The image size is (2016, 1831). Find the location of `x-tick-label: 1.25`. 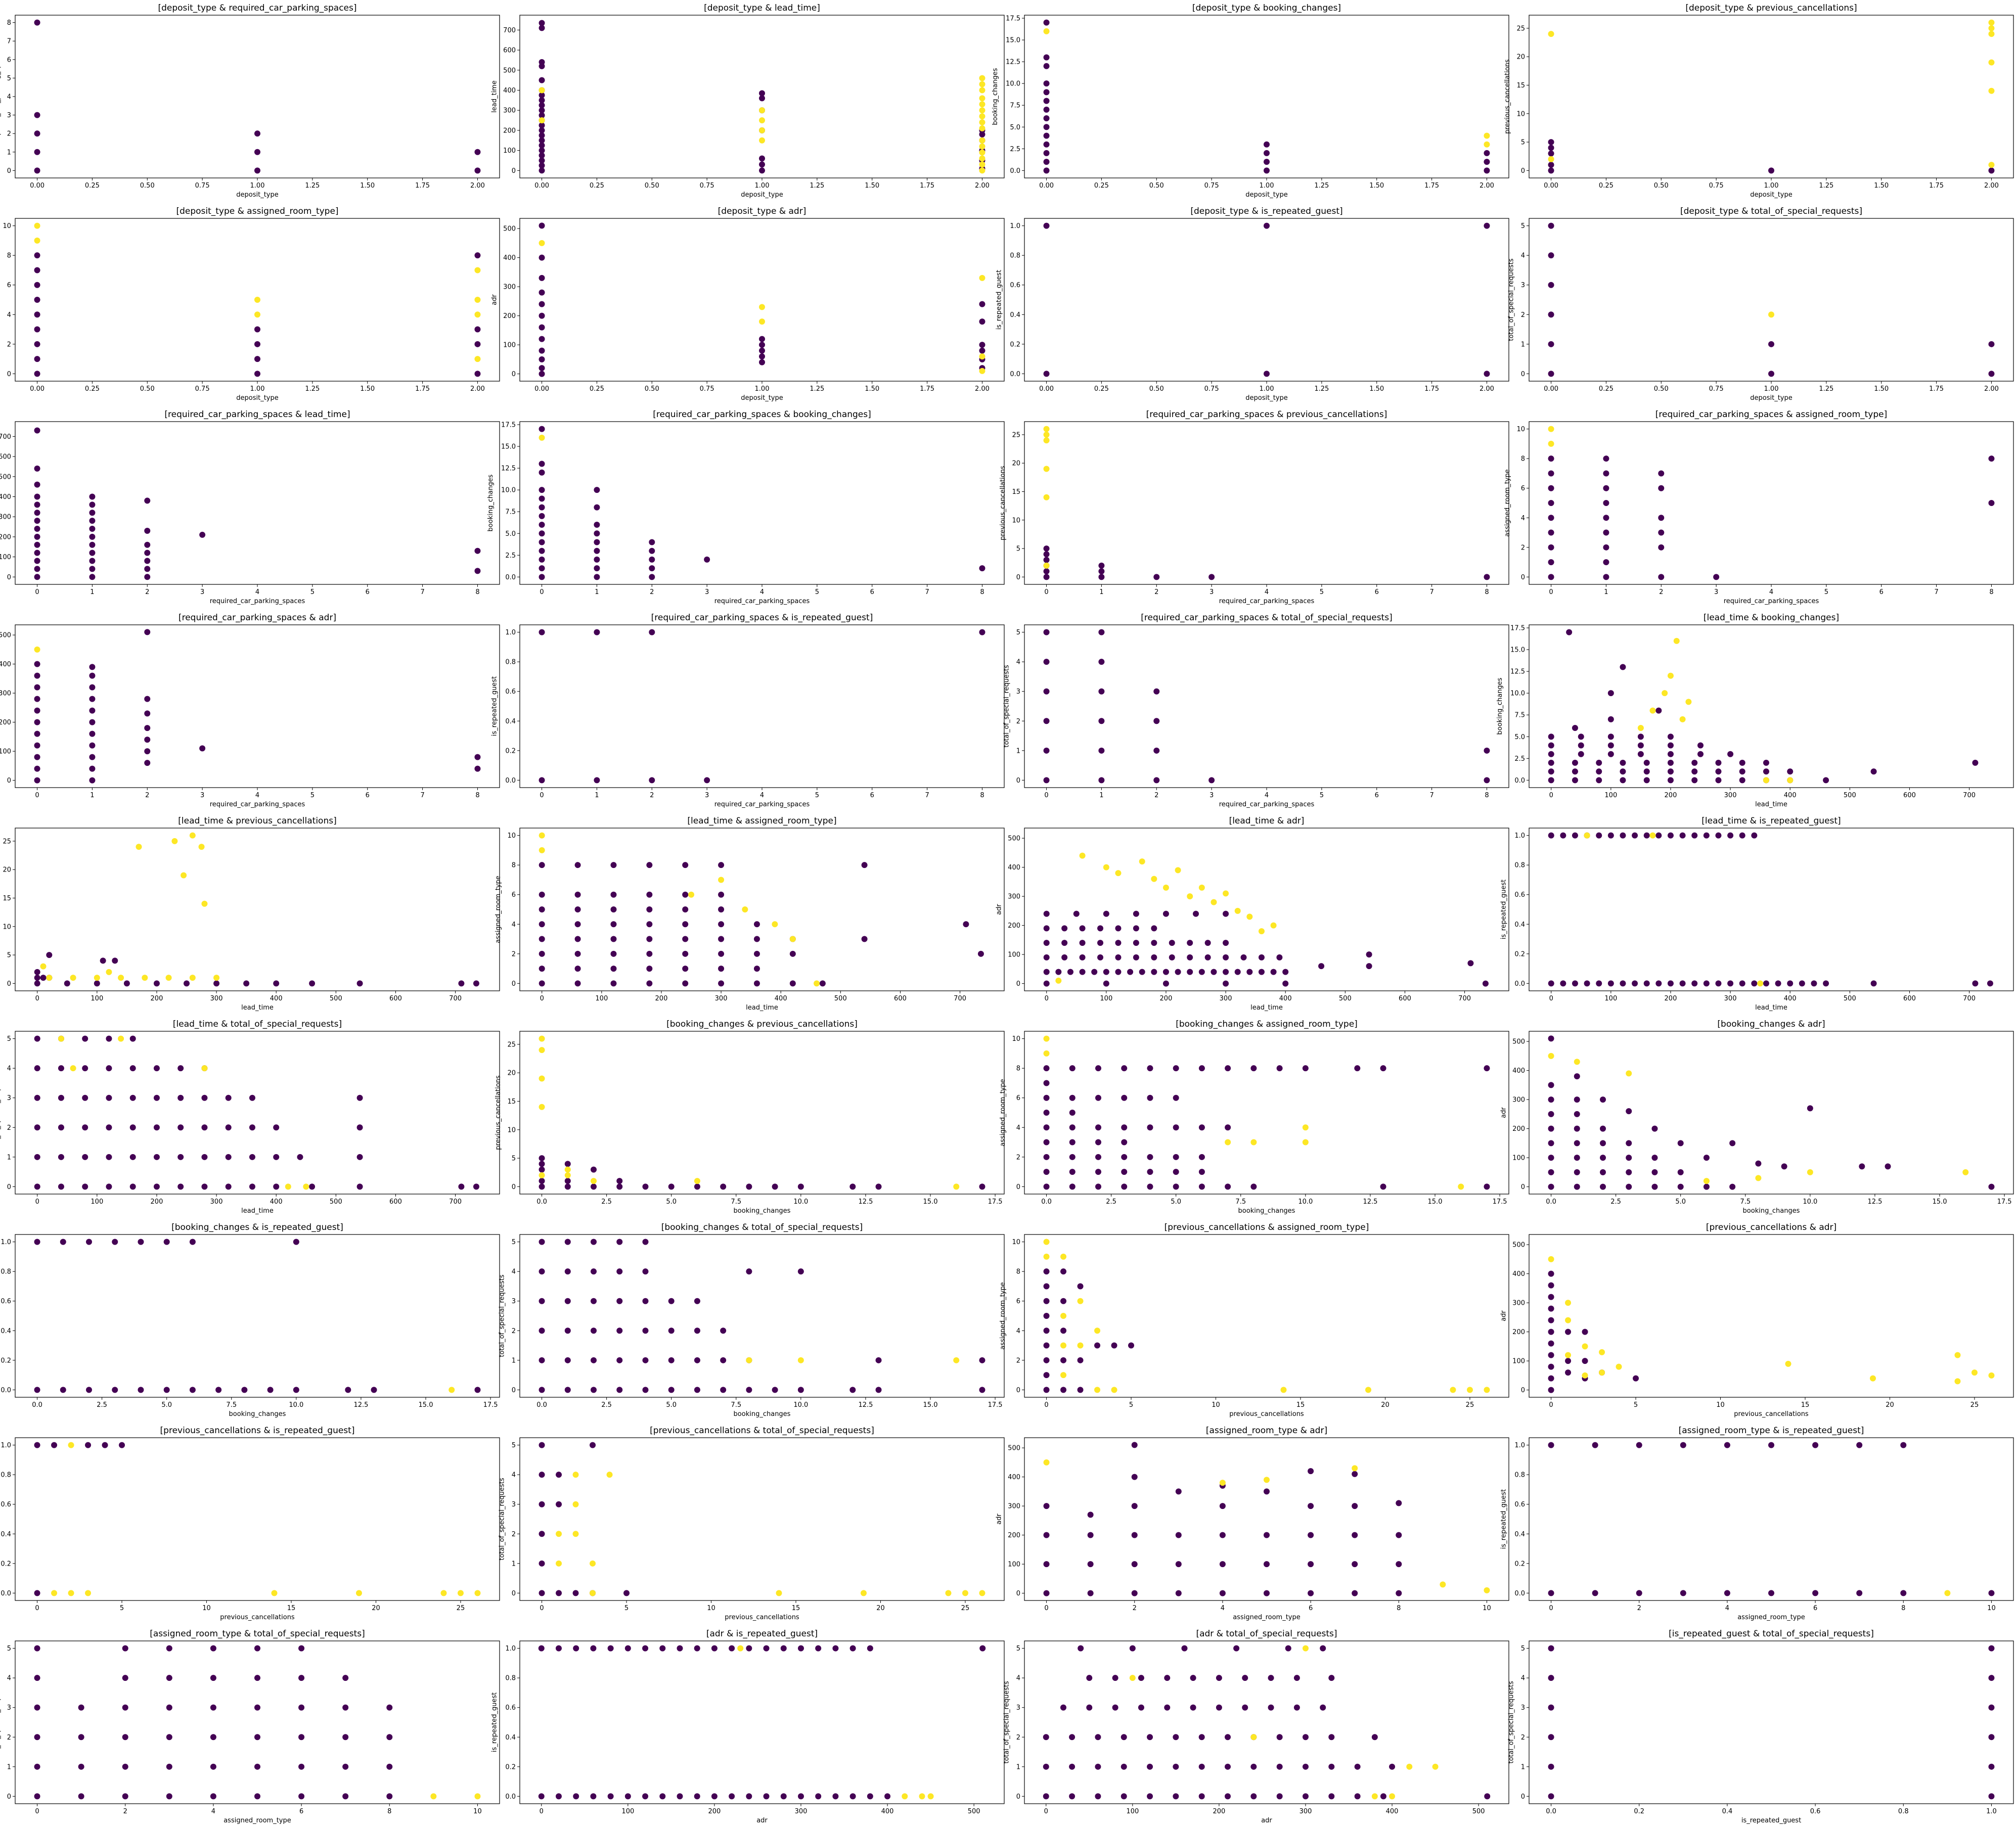

x-tick-label: 1.25 is located at coordinates (817, 389).